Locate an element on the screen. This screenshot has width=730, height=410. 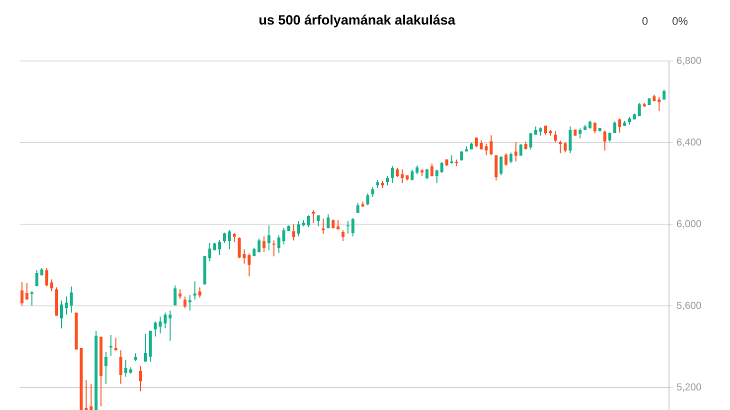
y-tick-label: 6,800 is located at coordinates (689, 61).